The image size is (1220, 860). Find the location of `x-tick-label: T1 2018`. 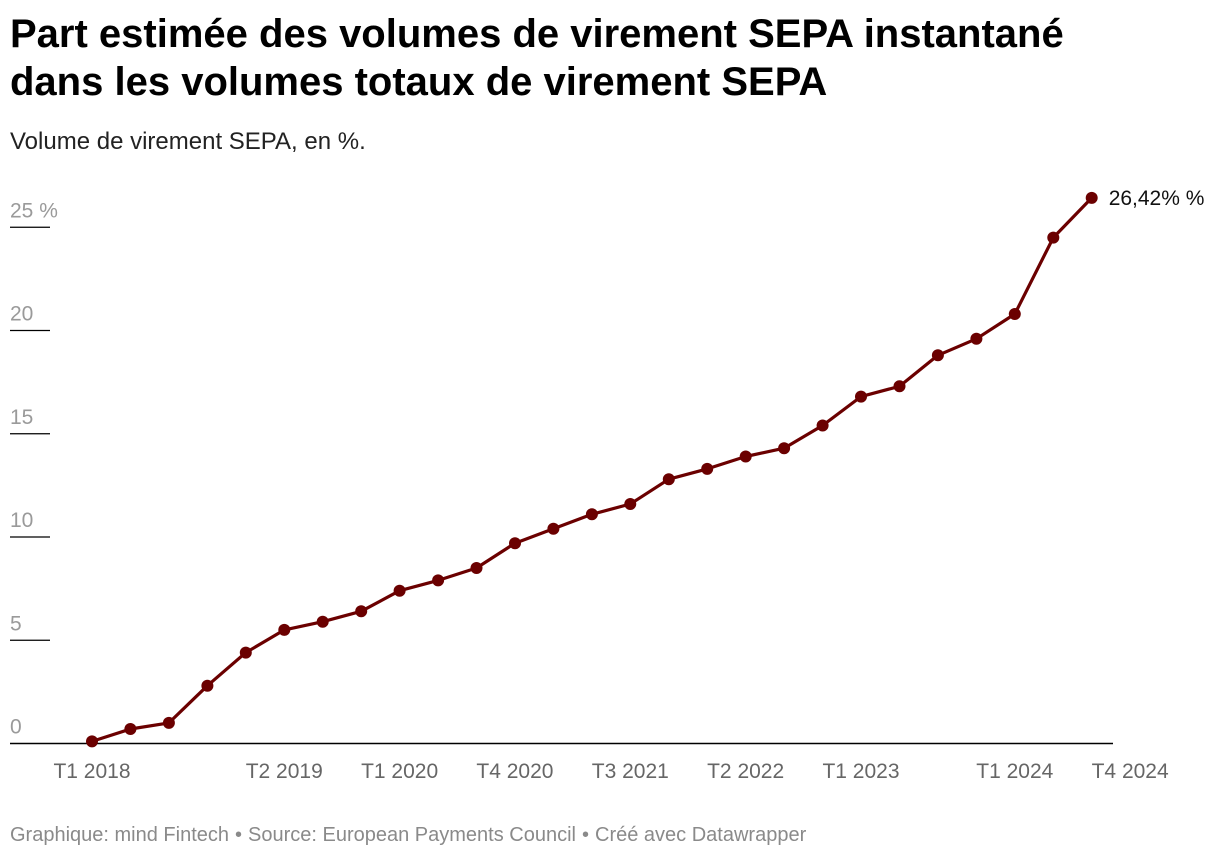

x-tick-label: T1 2018 is located at coordinates (91, 771).